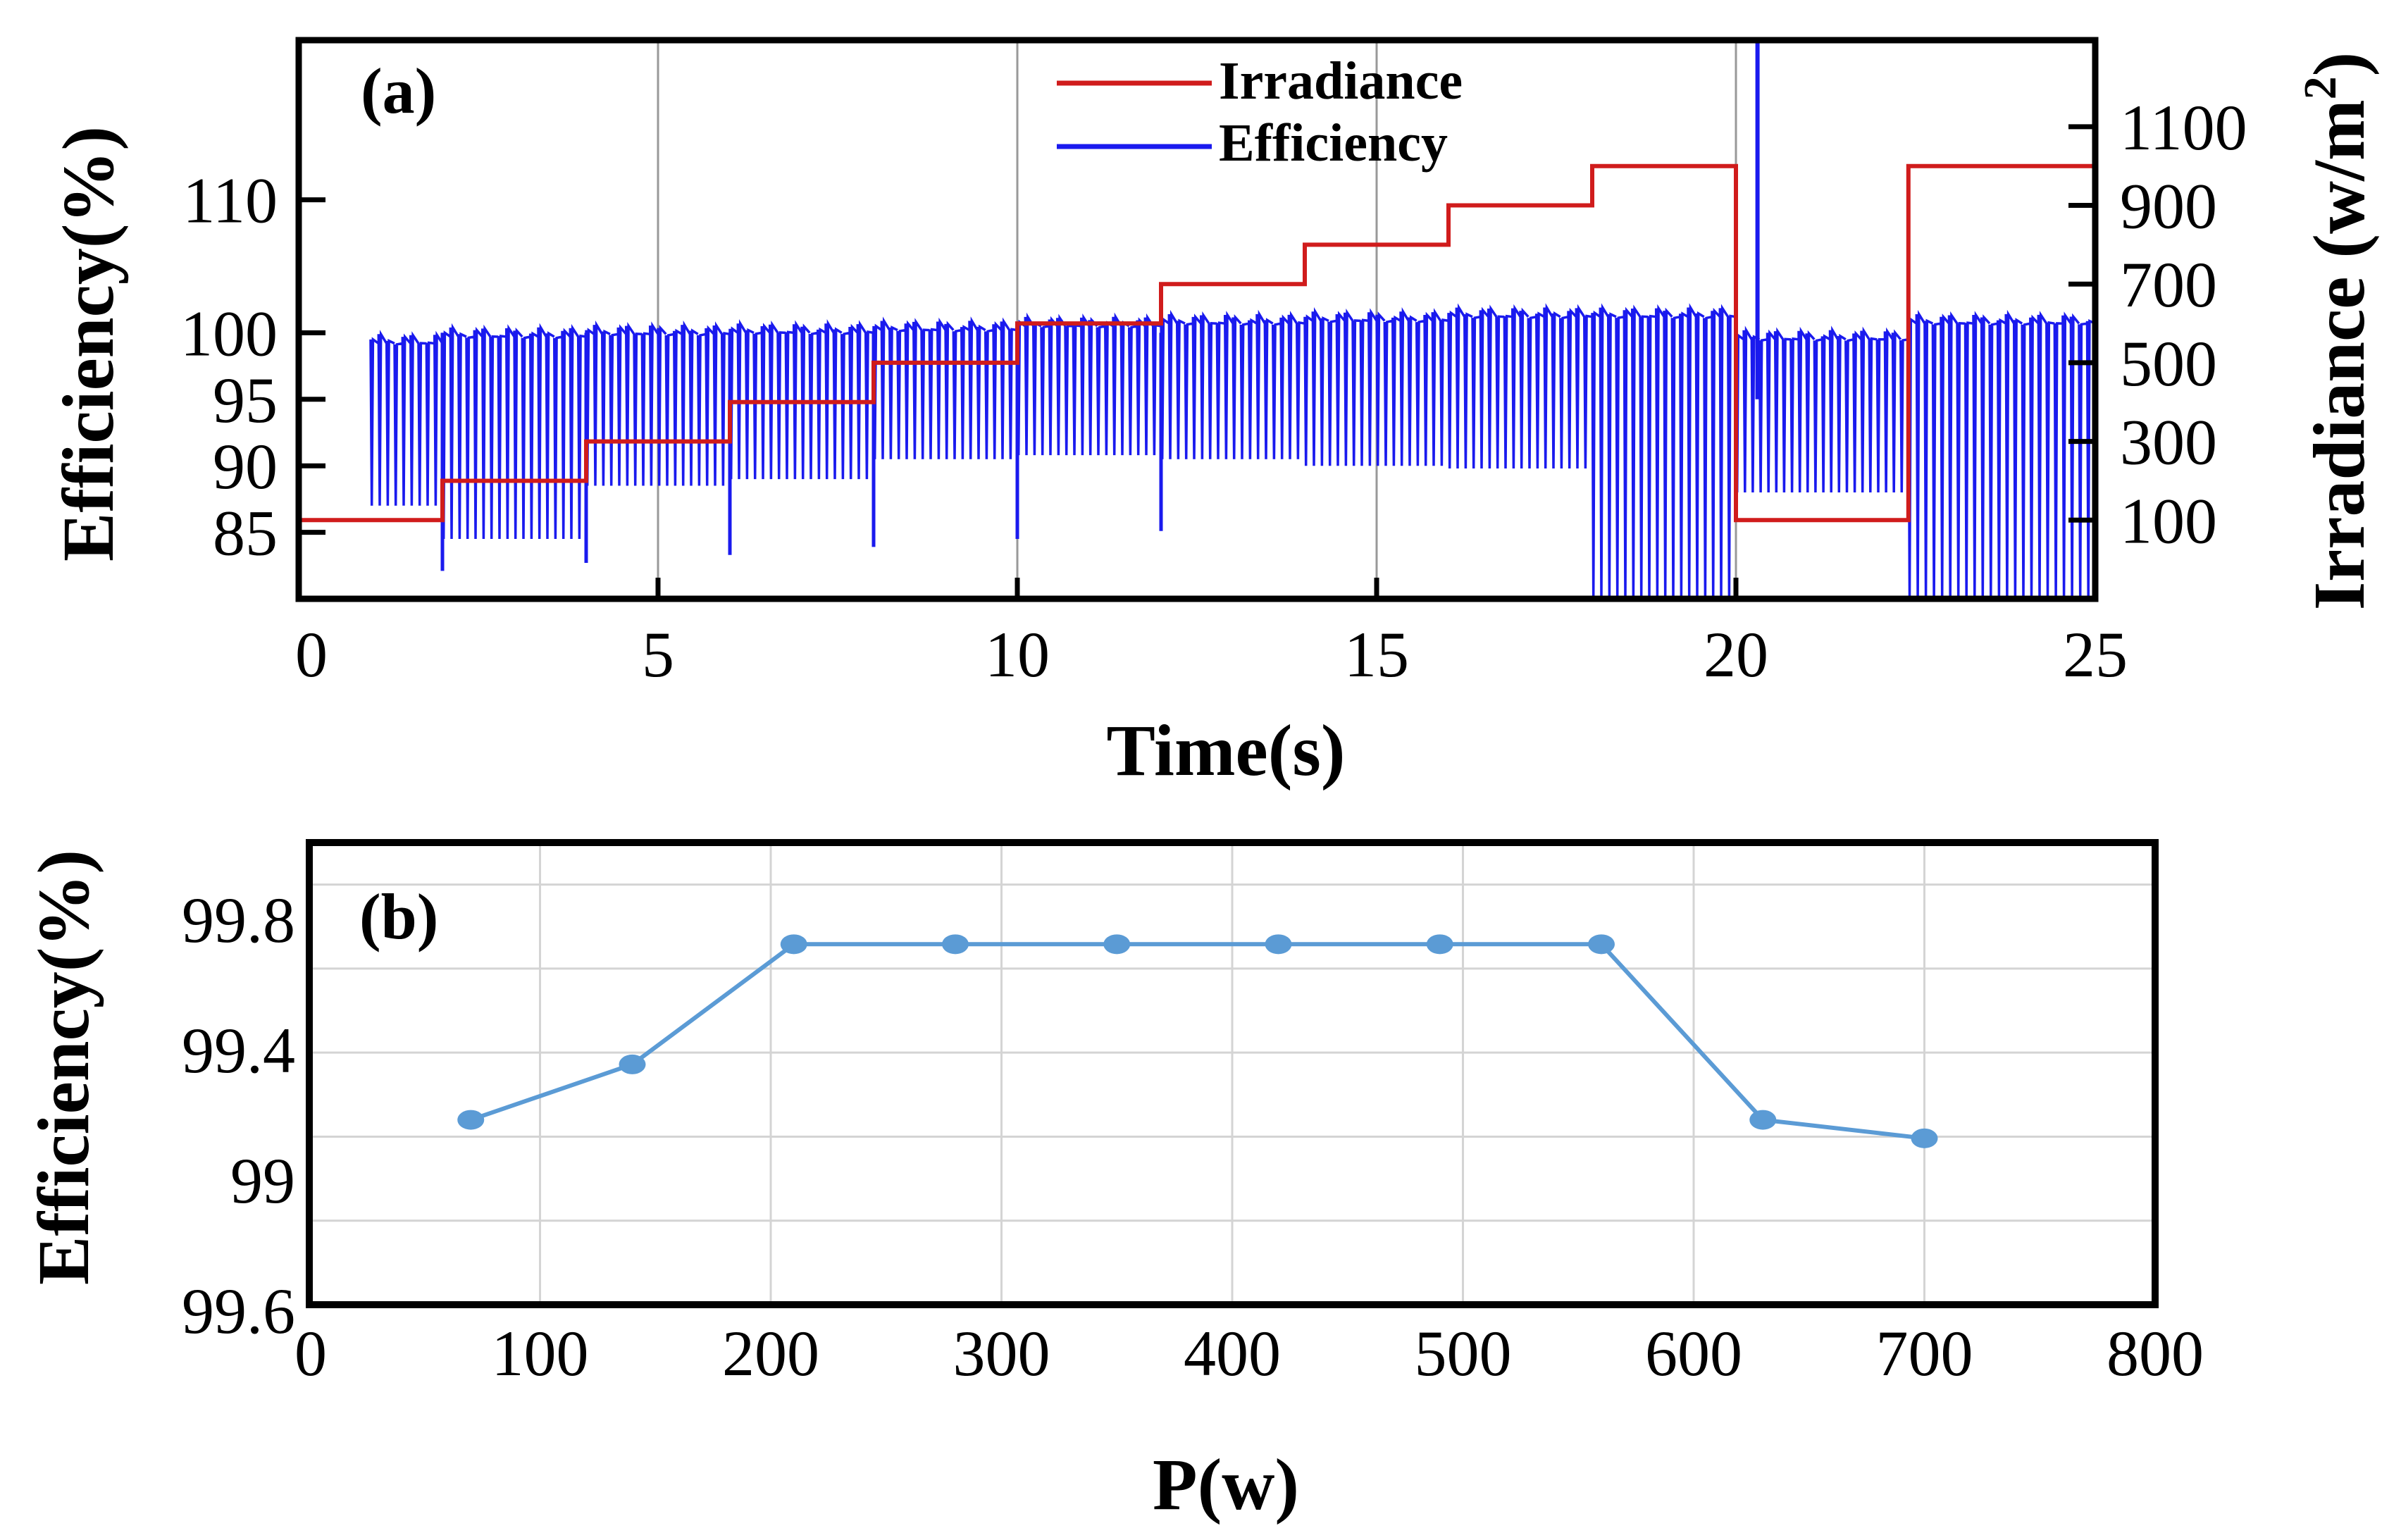  I want to click on right-axis-title-close: ), so click(2339, 64).